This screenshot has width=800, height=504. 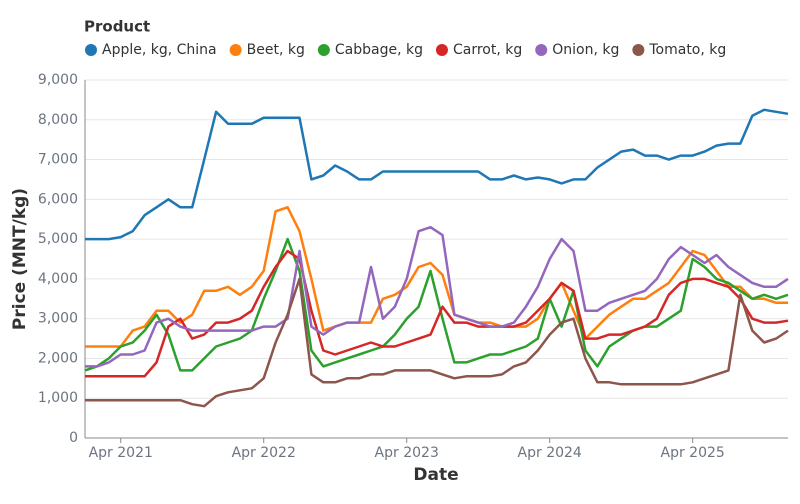 I want to click on y-tick-label: 5,000, so click(x=58, y=239).